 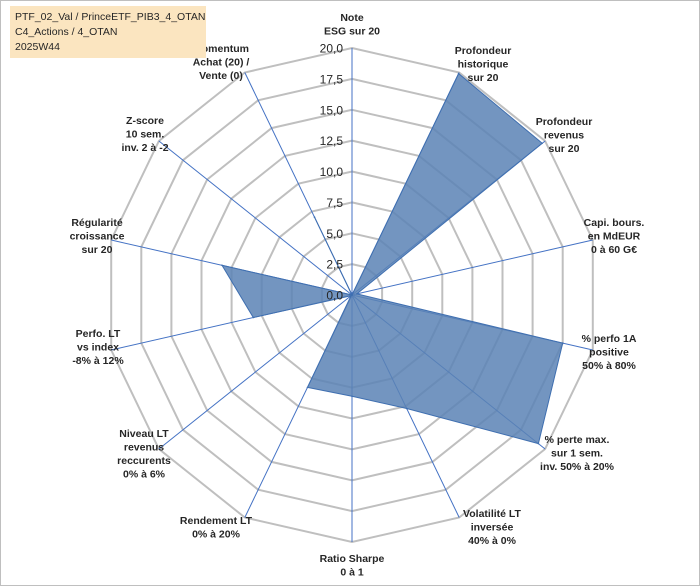 I want to click on tick-label: 0,0, so click(x=334, y=296).